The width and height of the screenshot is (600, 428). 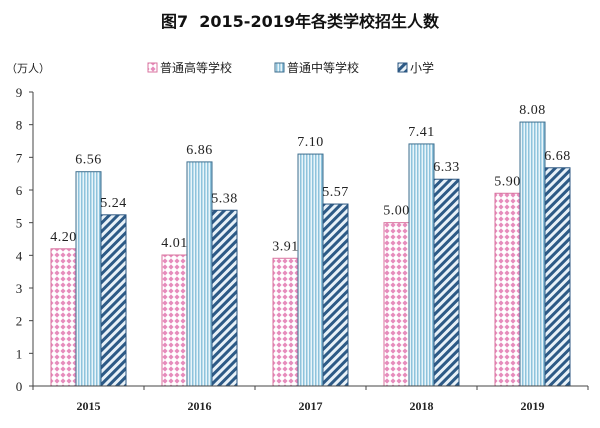 What do you see at coordinates (224, 298) in the screenshot?
I see `bar-primary-school-2016` at bounding box center [224, 298].